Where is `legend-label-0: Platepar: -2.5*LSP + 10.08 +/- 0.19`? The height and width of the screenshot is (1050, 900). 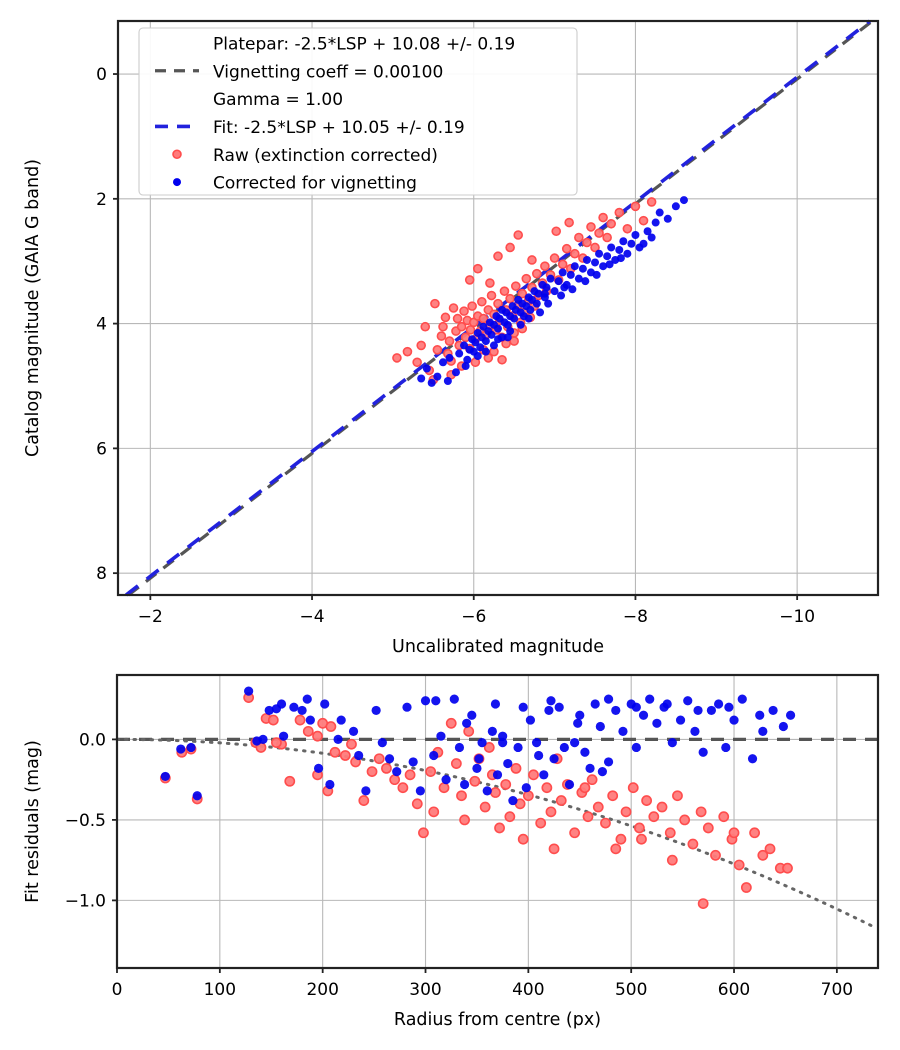 legend-label-0: Platepar: -2.5*LSP + 10.08 +/- 0.19 is located at coordinates (364, 44).